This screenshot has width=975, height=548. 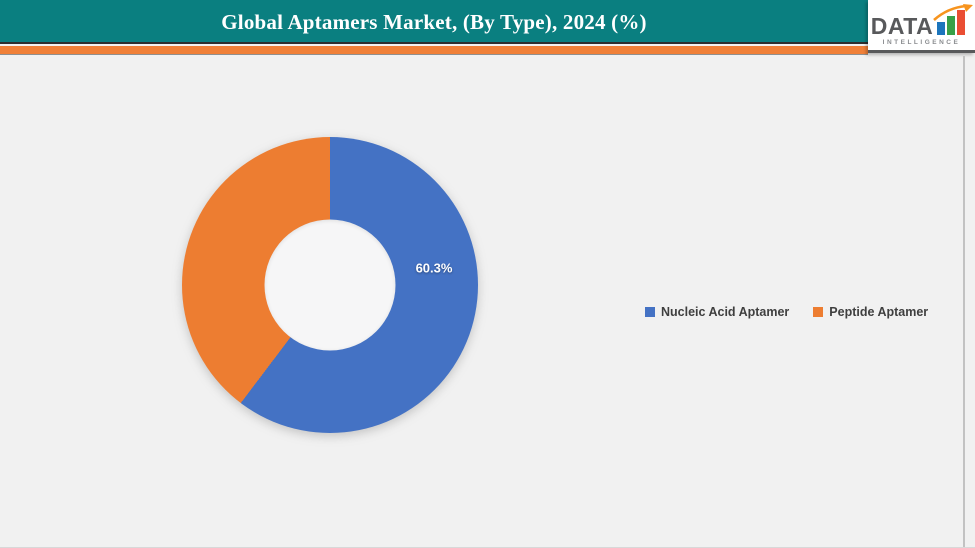 What do you see at coordinates (964, 301) in the screenshot?
I see `right-border-line` at bounding box center [964, 301].